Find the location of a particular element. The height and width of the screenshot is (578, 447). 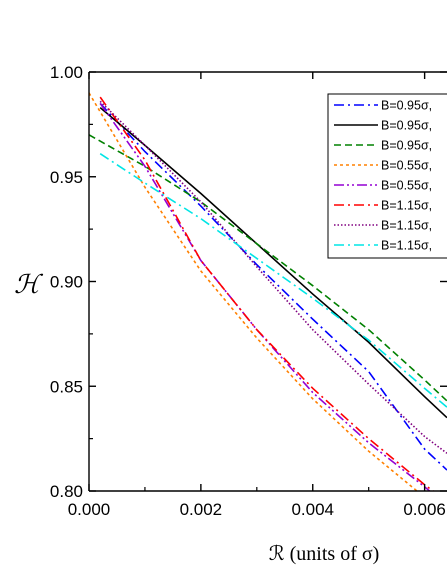

y-axis-label: ℋ is located at coordinates (29, 284).